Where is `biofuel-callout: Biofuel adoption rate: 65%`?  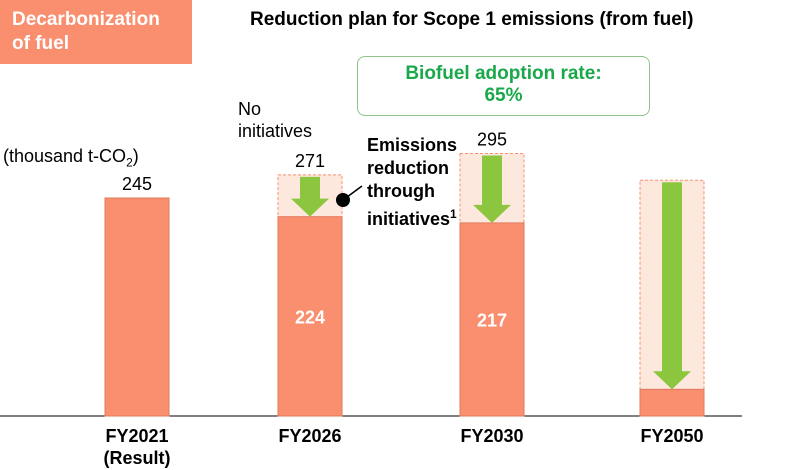
biofuel-callout: Biofuel adoption rate: 65% is located at coordinates (503, 86).